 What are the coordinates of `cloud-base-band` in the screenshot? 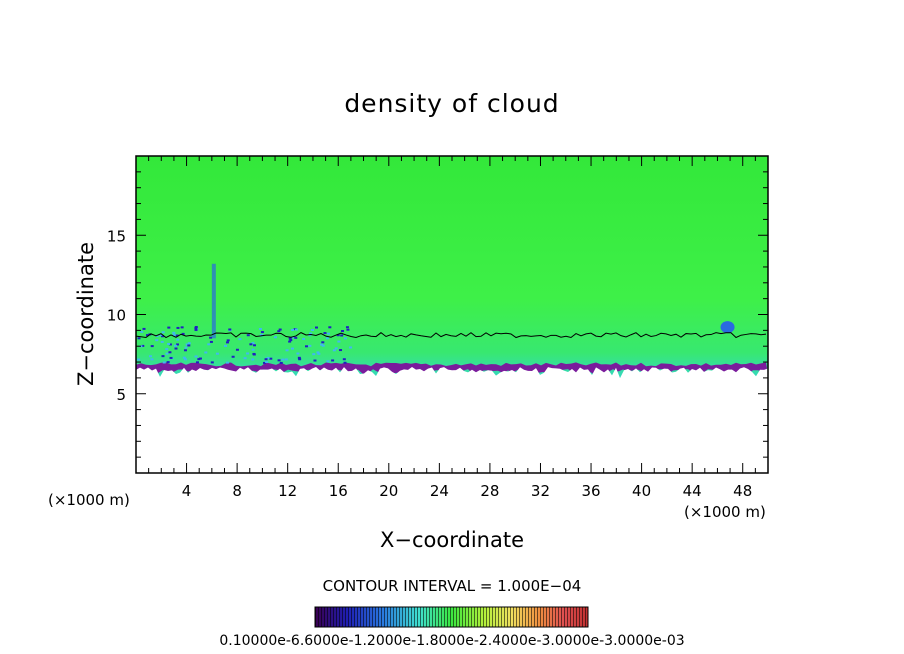 It's located at (452, 368).